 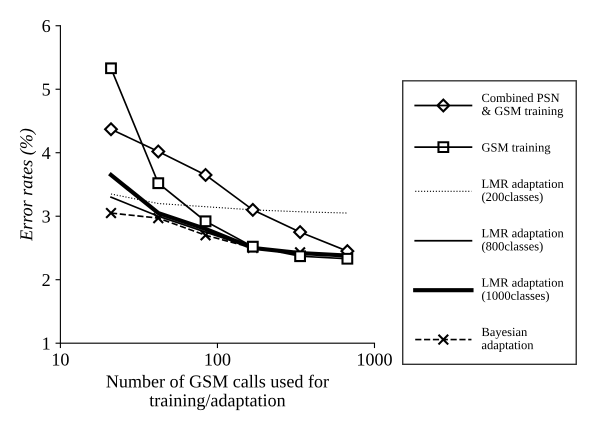 I want to click on legend-label: LMR adaptation (800classes), so click(x=523, y=241).